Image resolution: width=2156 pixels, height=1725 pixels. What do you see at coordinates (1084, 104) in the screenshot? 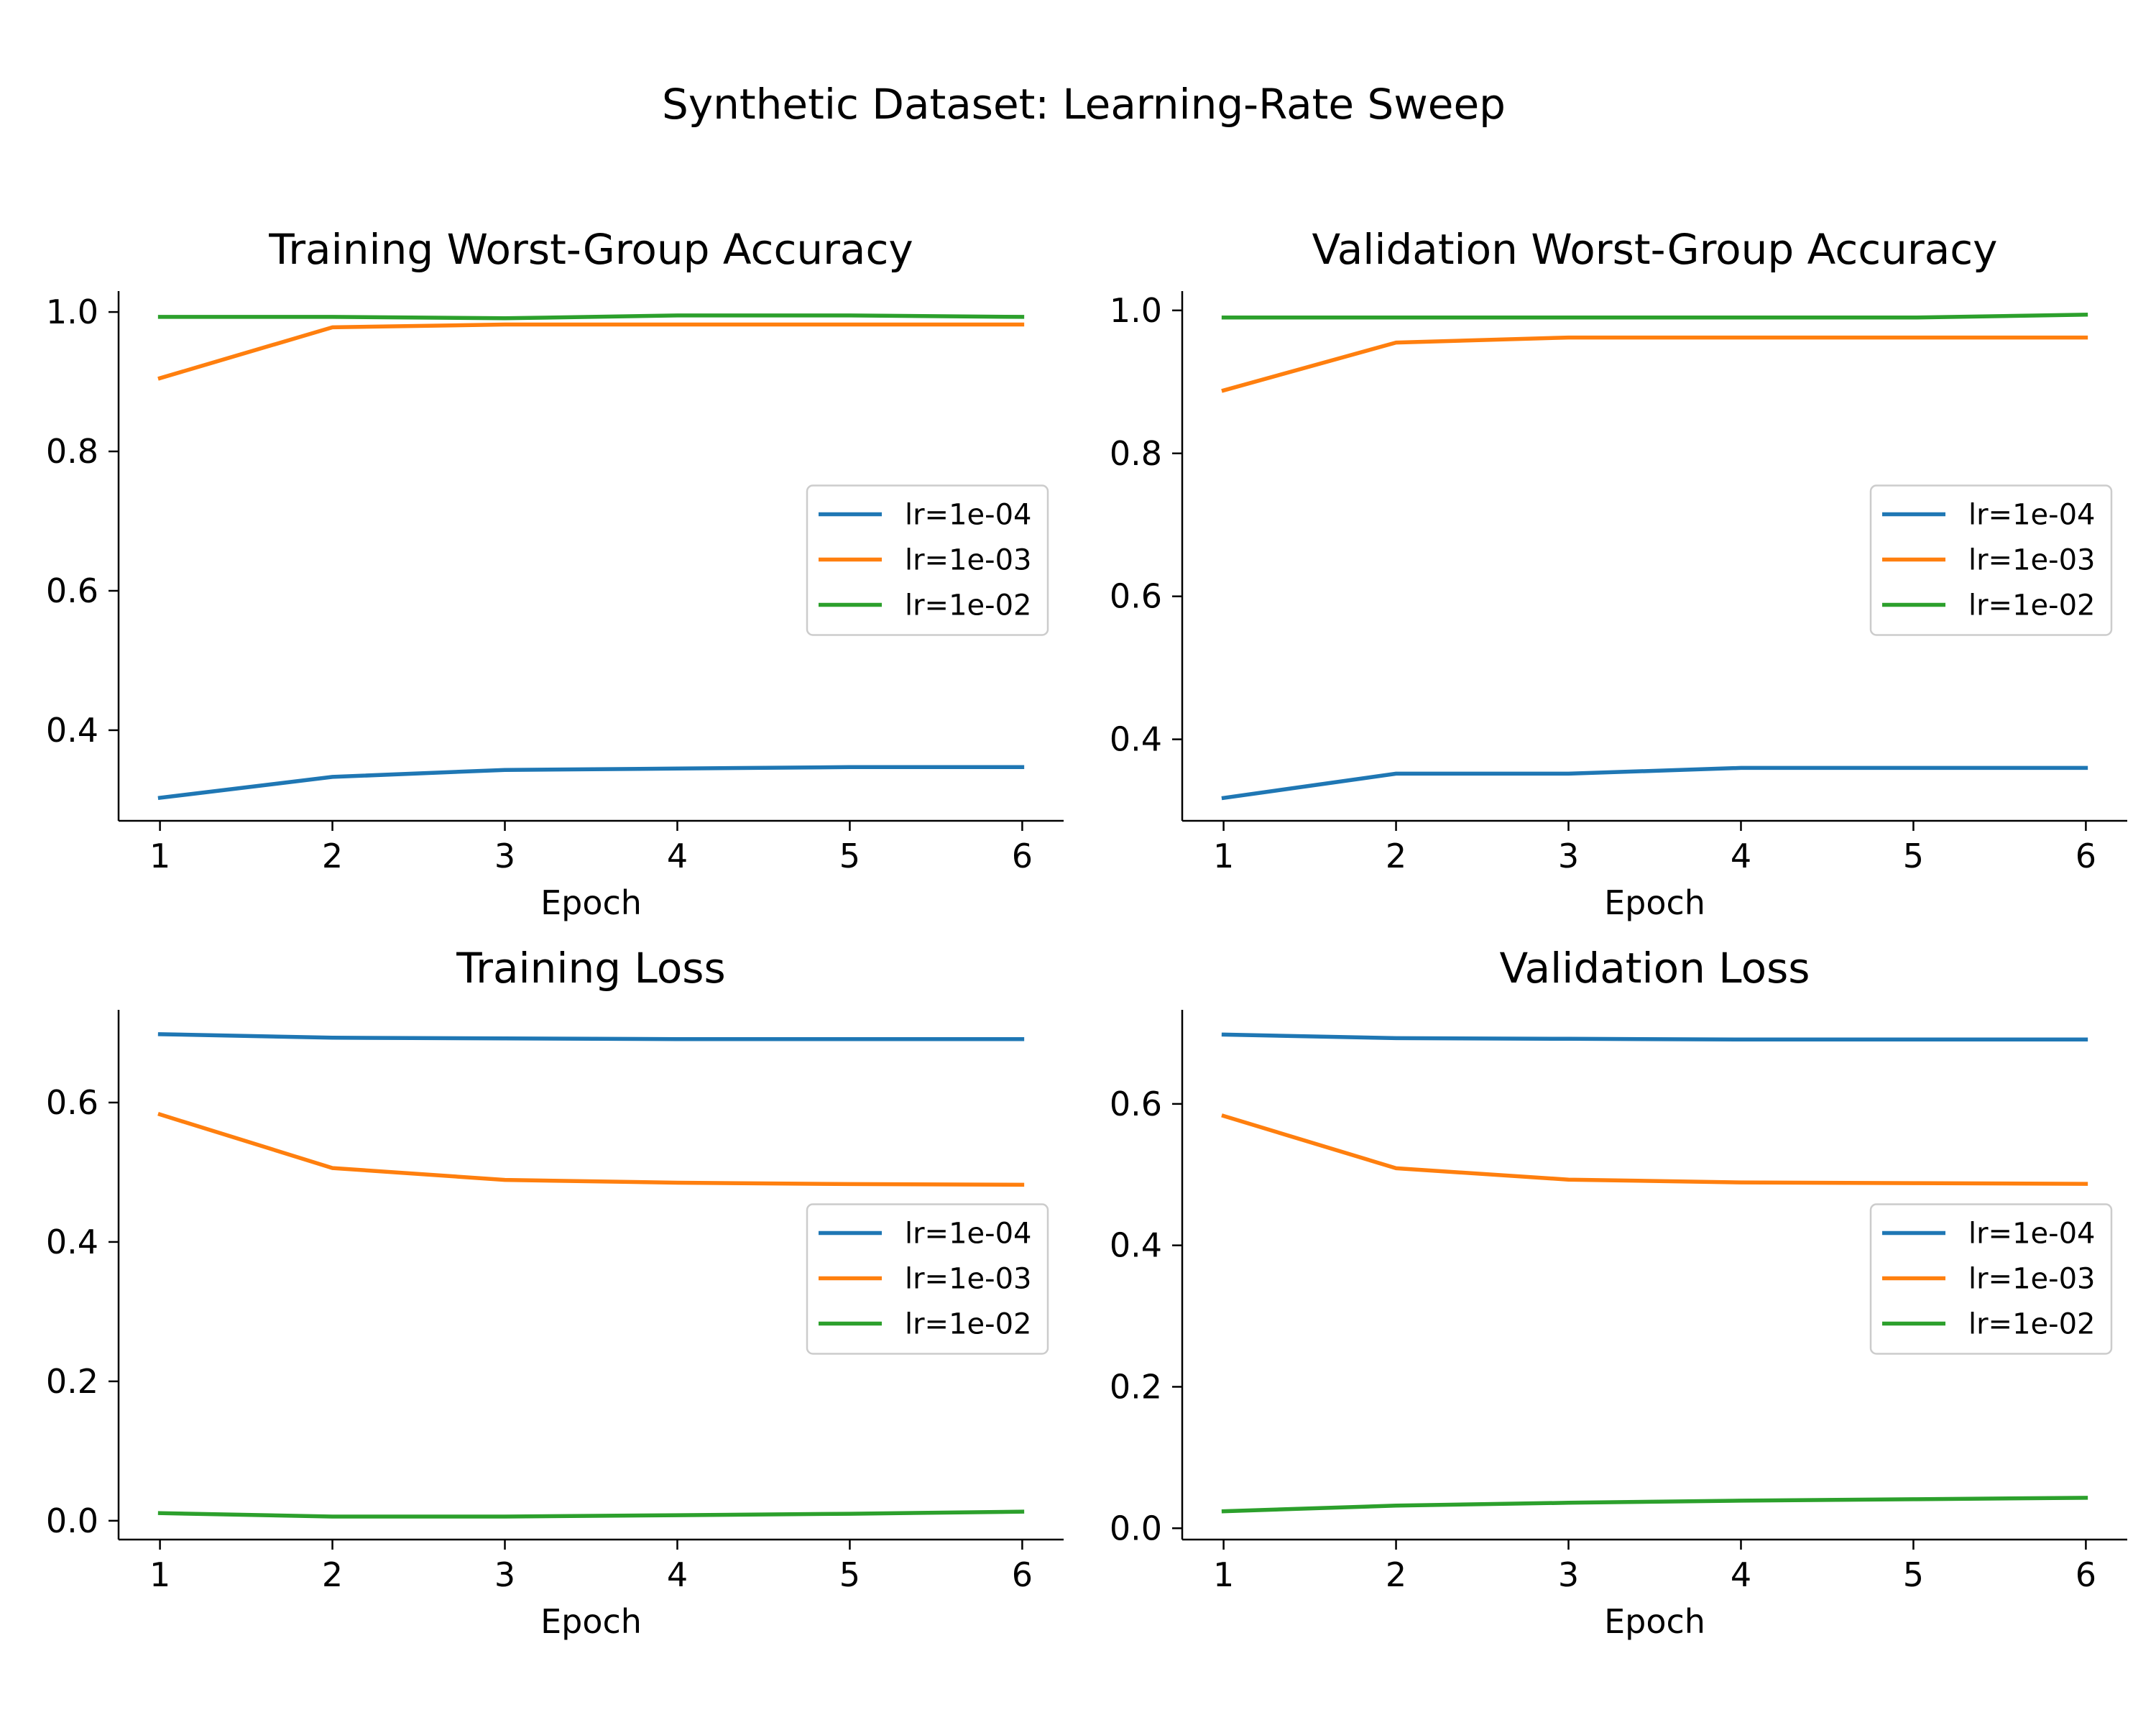
I see `figure-suptitle: Synthetic Dataset: Learning-Rate Sweep` at bounding box center [1084, 104].